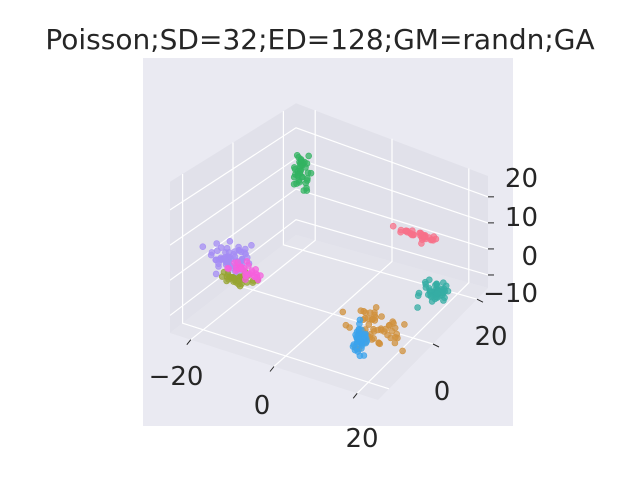 The width and height of the screenshot is (640, 480). What do you see at coordinates (521, 179) in the screenshot?
I see `z-tick-label: 20` at bounding box center [521, 179].